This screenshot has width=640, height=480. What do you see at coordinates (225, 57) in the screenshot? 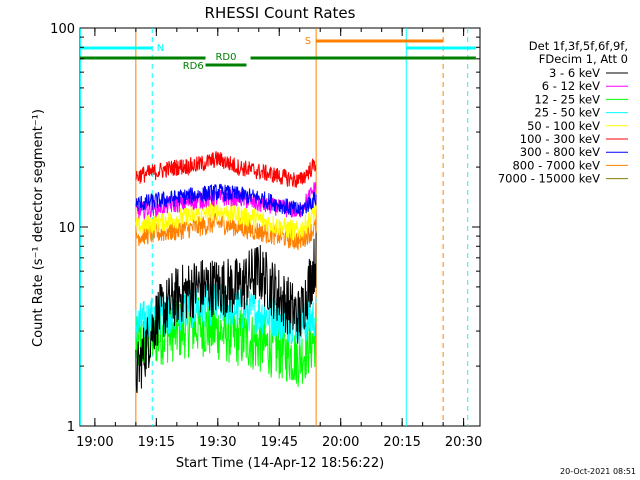
I see `rd0-flag-label: RD0` at bounding box center [225, 57].